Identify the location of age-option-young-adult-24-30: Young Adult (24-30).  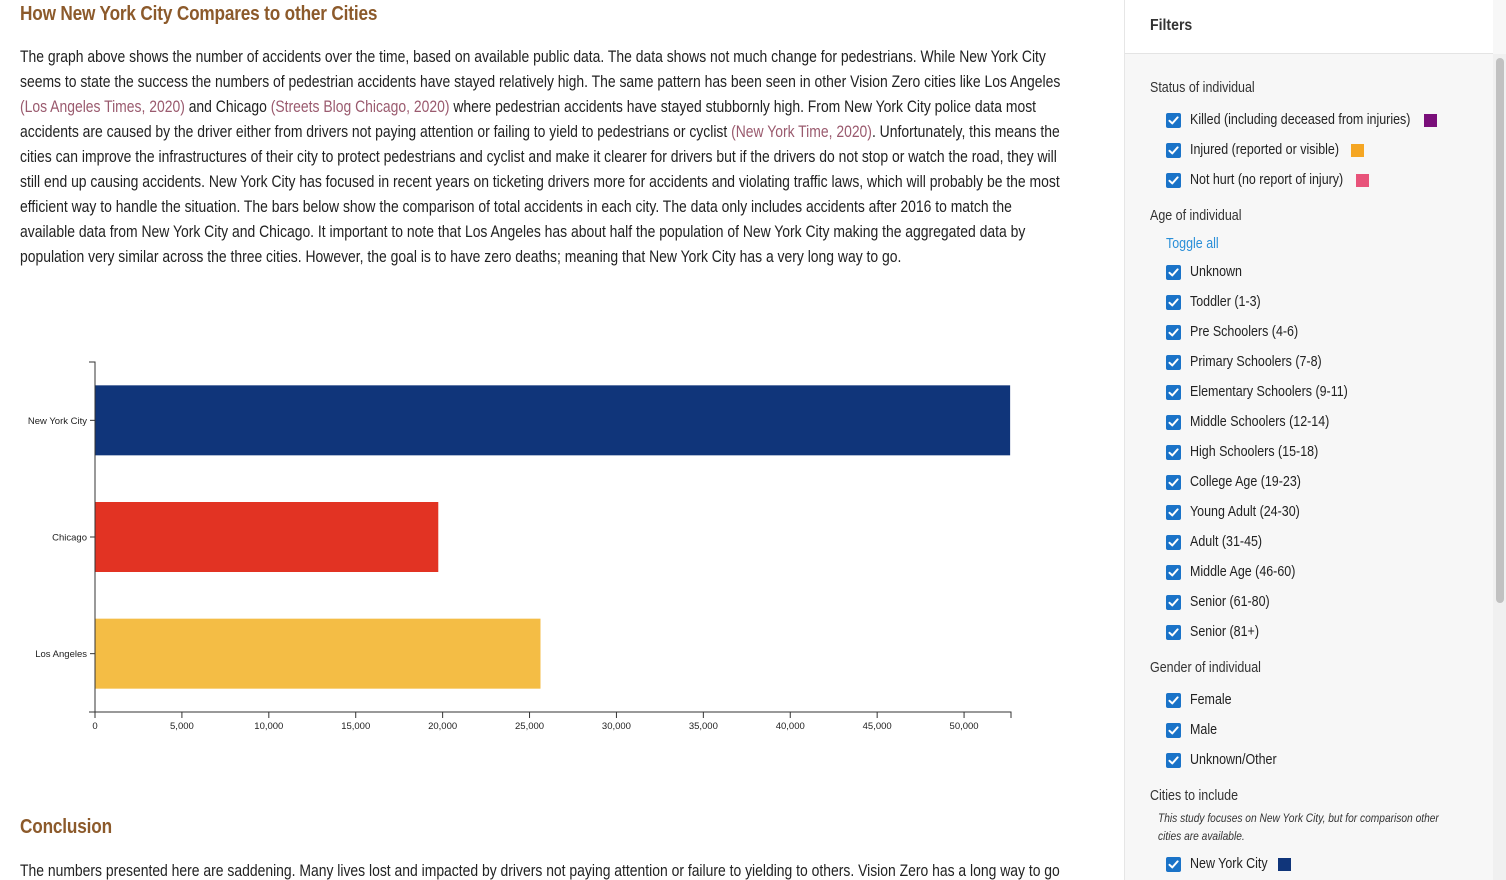
(1242, 512).